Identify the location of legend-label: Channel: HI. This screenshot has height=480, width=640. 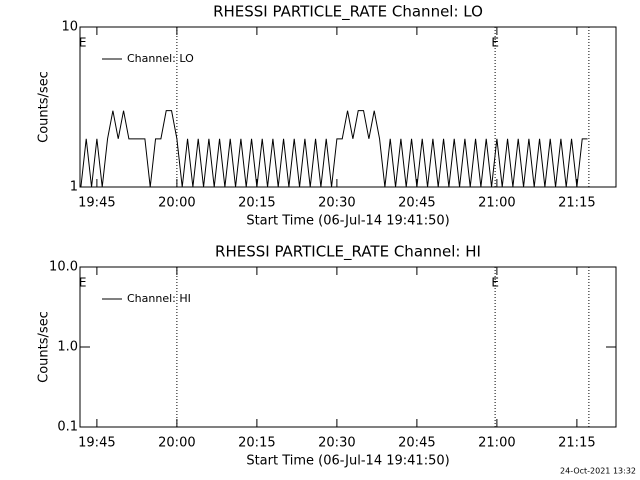
(159, 298).